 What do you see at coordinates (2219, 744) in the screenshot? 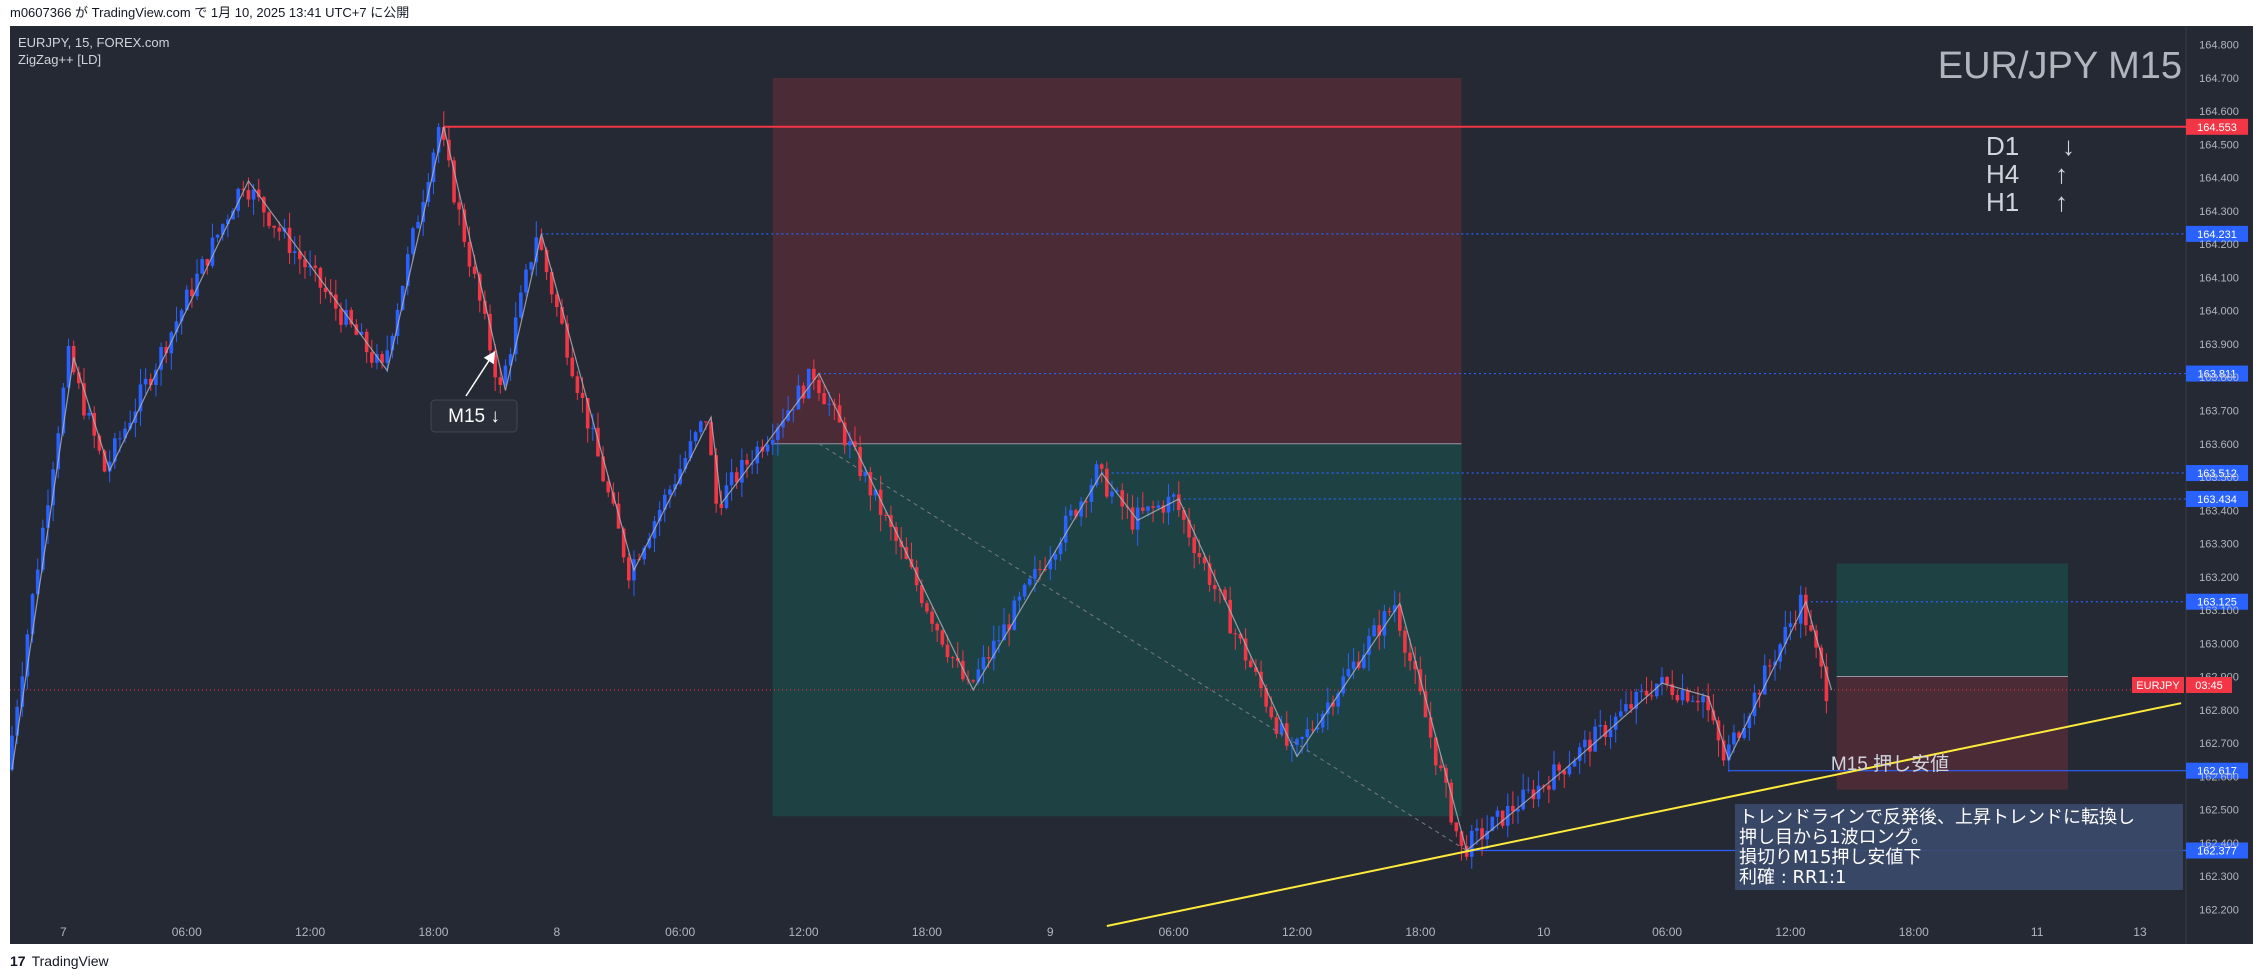
I see `y-tick-label-21: 162.700` at bounding box center [2219, 744].